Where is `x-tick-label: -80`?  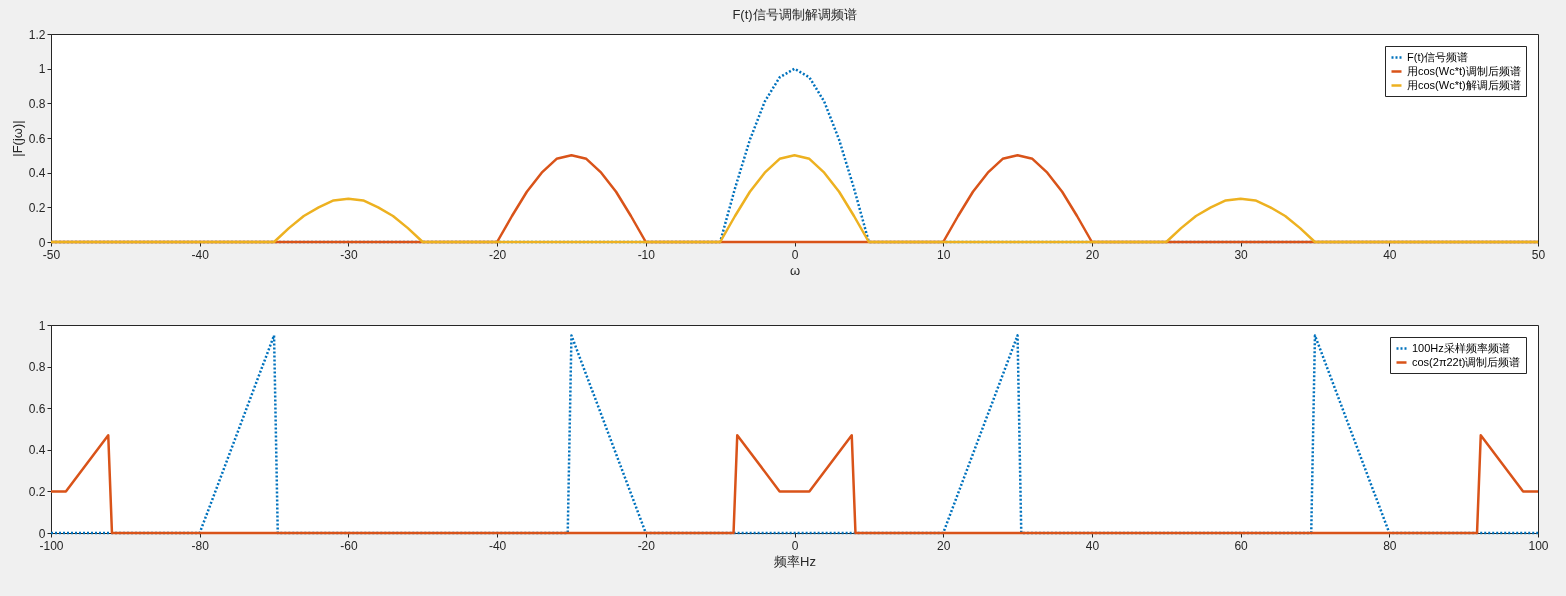
x-tick-label: -80 is located at coordinates (200, 545).